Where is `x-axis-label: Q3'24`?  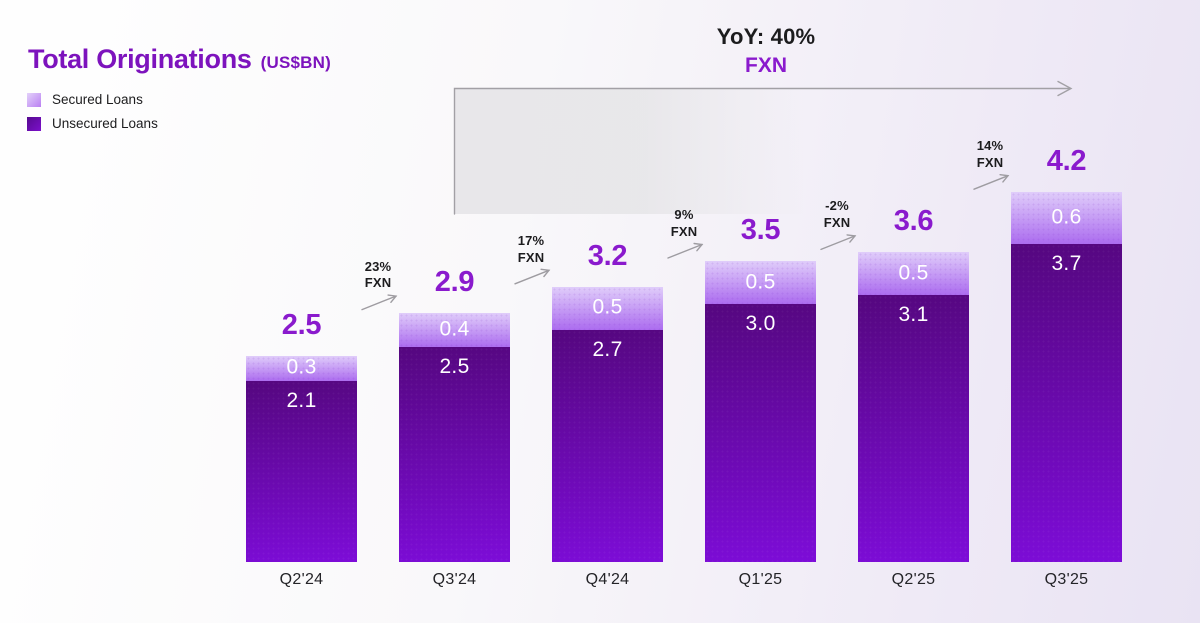
x-axis-label: Q3'24 is located at coordinates (454, 579).